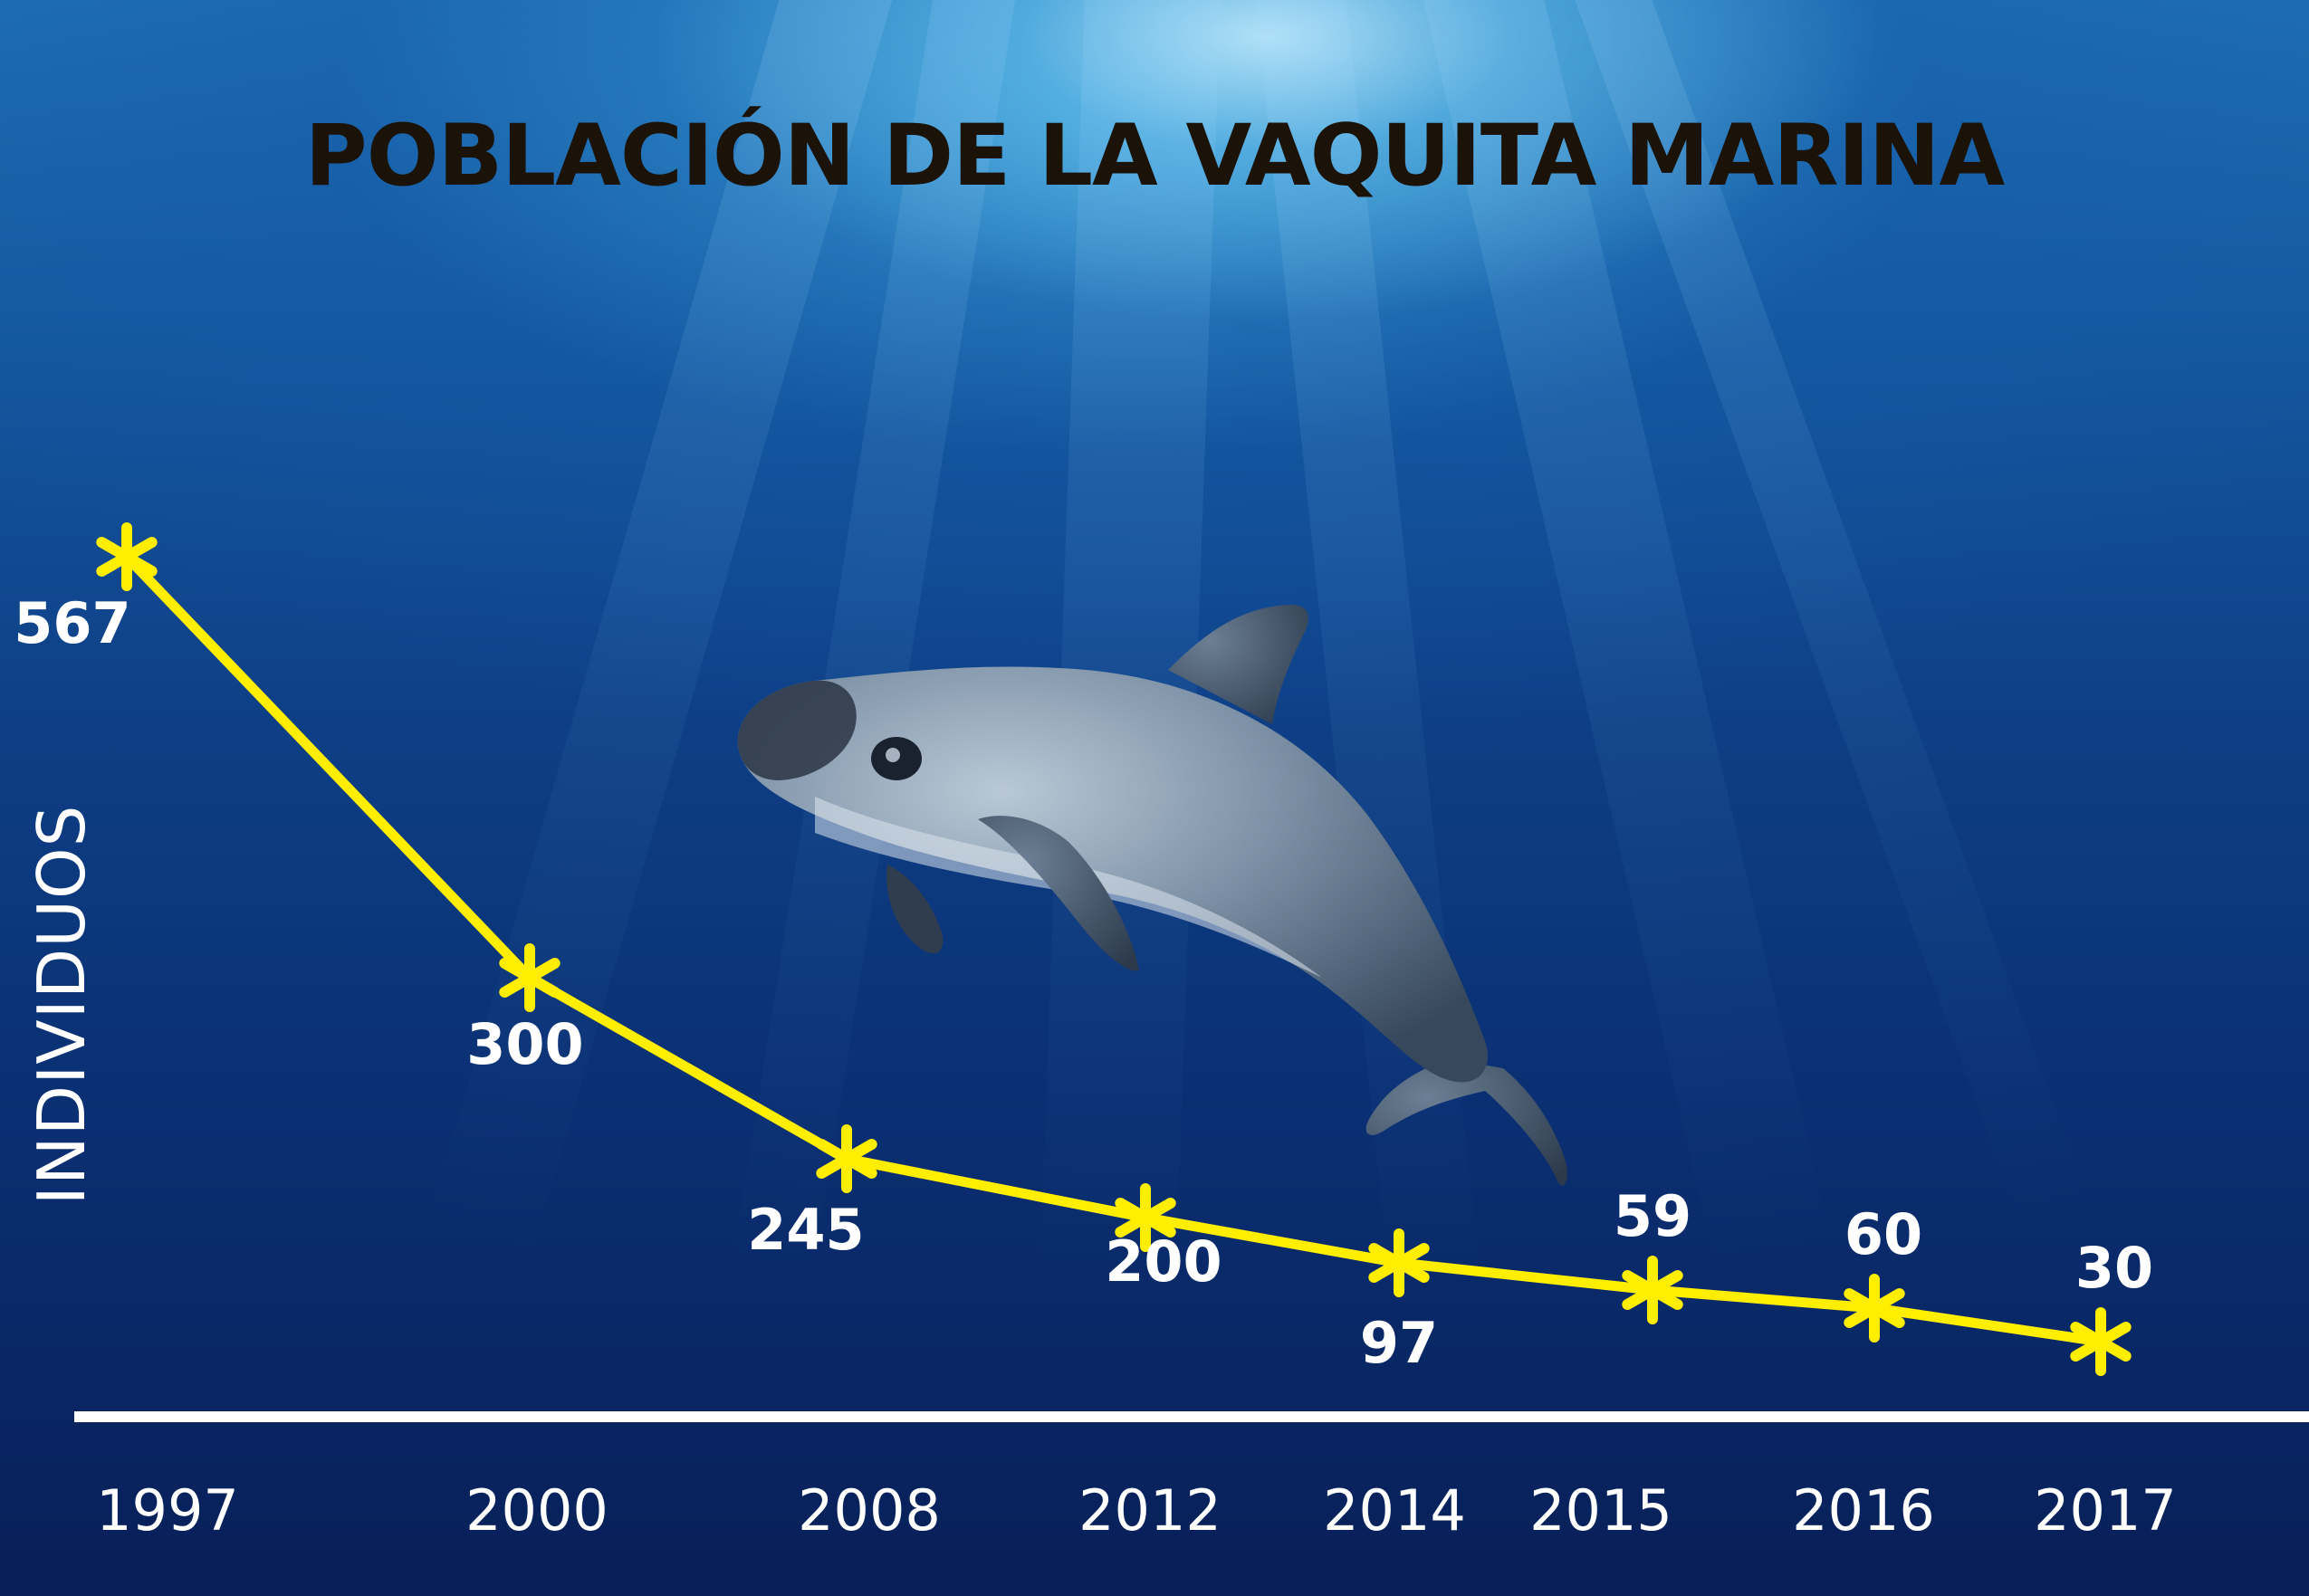 Image resolution: width=2309 pixels, height=1596 pixels. What do you see at coordinates (167, 1510) in the screenshot?
I see `x-tick-label: 1997` at bounding box center [167, 1510].